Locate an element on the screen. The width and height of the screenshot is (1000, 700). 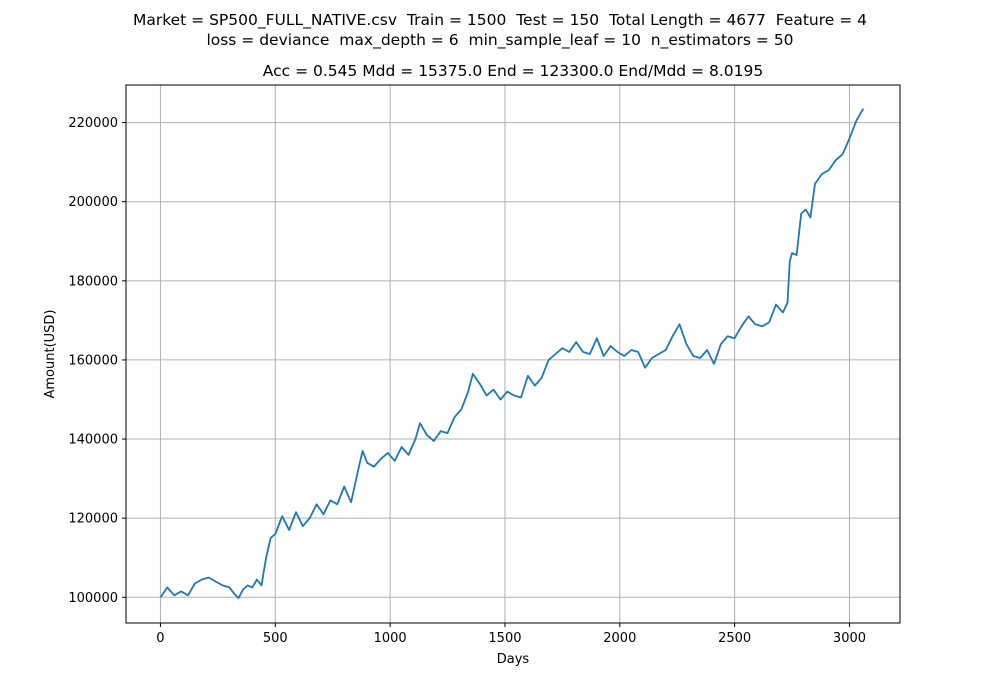
y-tick-label: 200000 is located at coordinates (93, 202).